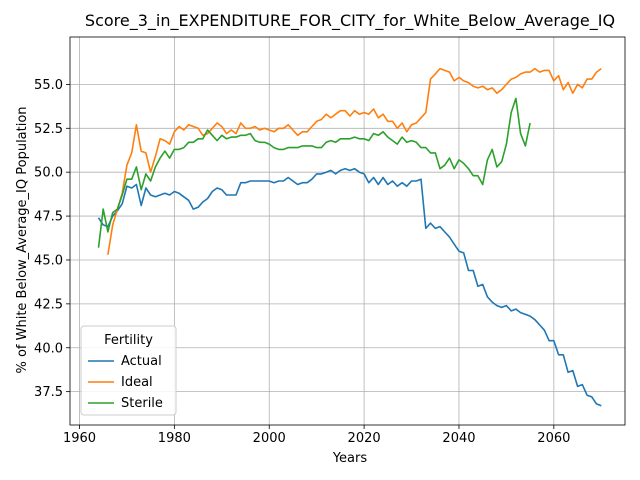 This screenshot has height=480, width=640. What do you see at coordinates (48, 217) in the screenshot?
I see `y-tick-label: 47.5` at bounding box center [48, 217].